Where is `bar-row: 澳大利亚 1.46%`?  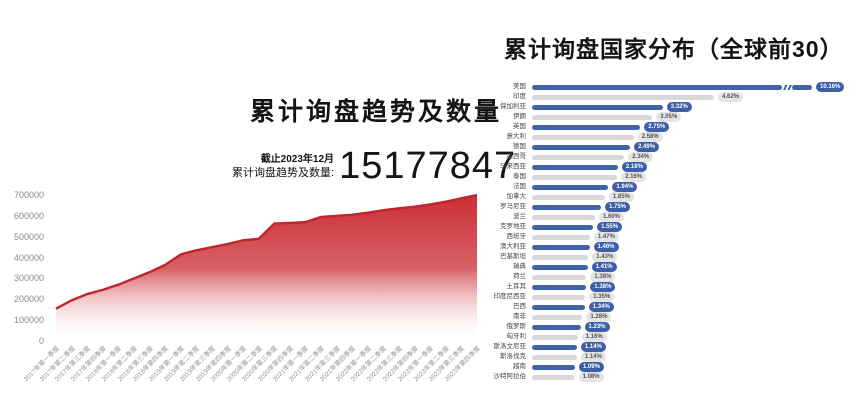 bar-row: 澳大利亚 1.46% is located at coordinates (661, 247).